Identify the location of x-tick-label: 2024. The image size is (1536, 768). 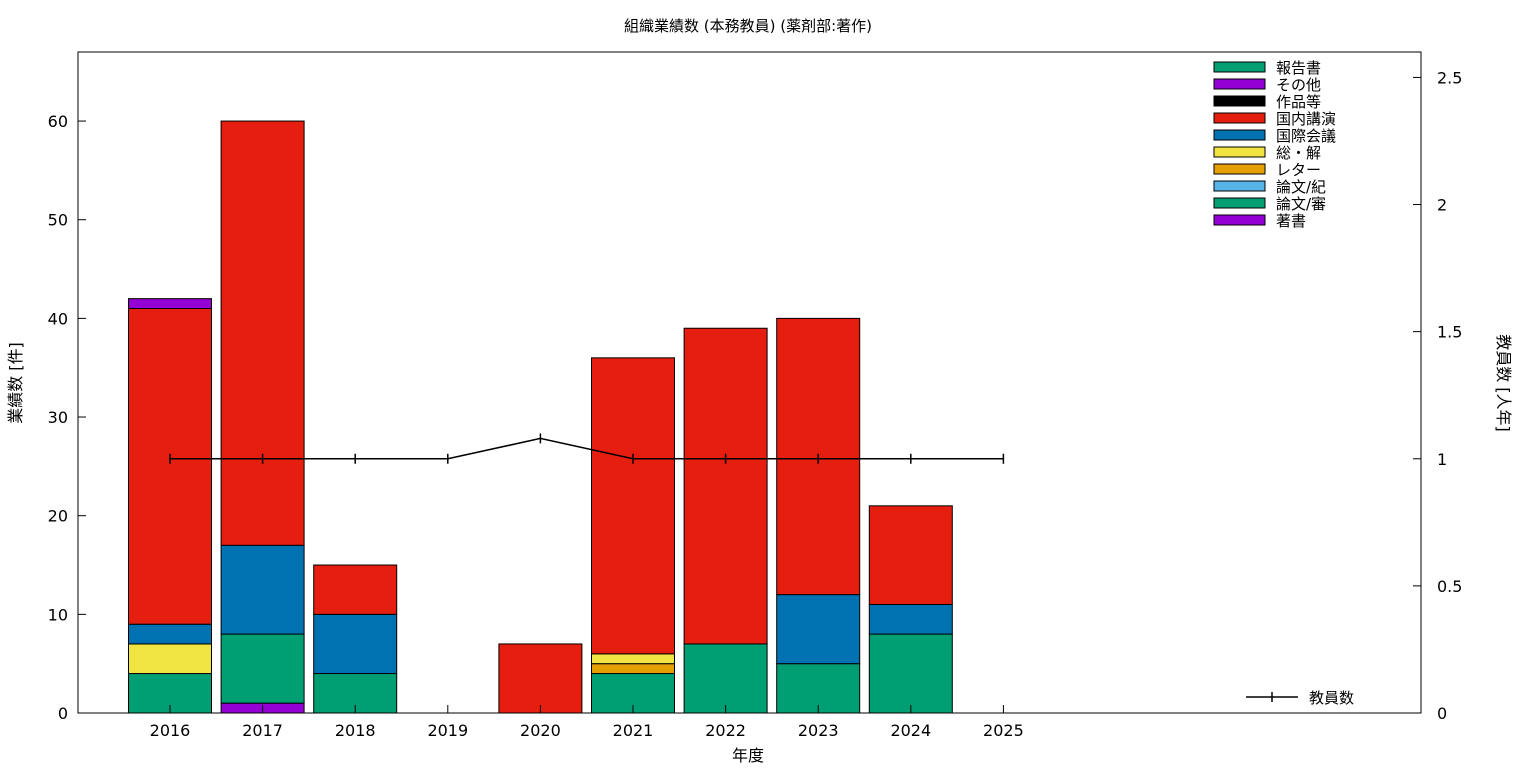
(910, 730).